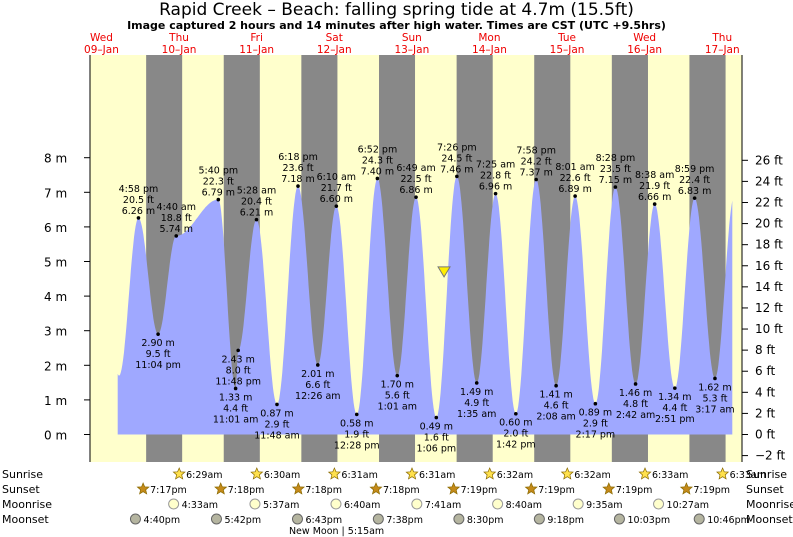 This screenshot has height=537, width=793. What do you see at coordinates (536, 150) in the screenshot?
I see `extreme-time-label: 7:58 pm` at bounding box center [536, 150].